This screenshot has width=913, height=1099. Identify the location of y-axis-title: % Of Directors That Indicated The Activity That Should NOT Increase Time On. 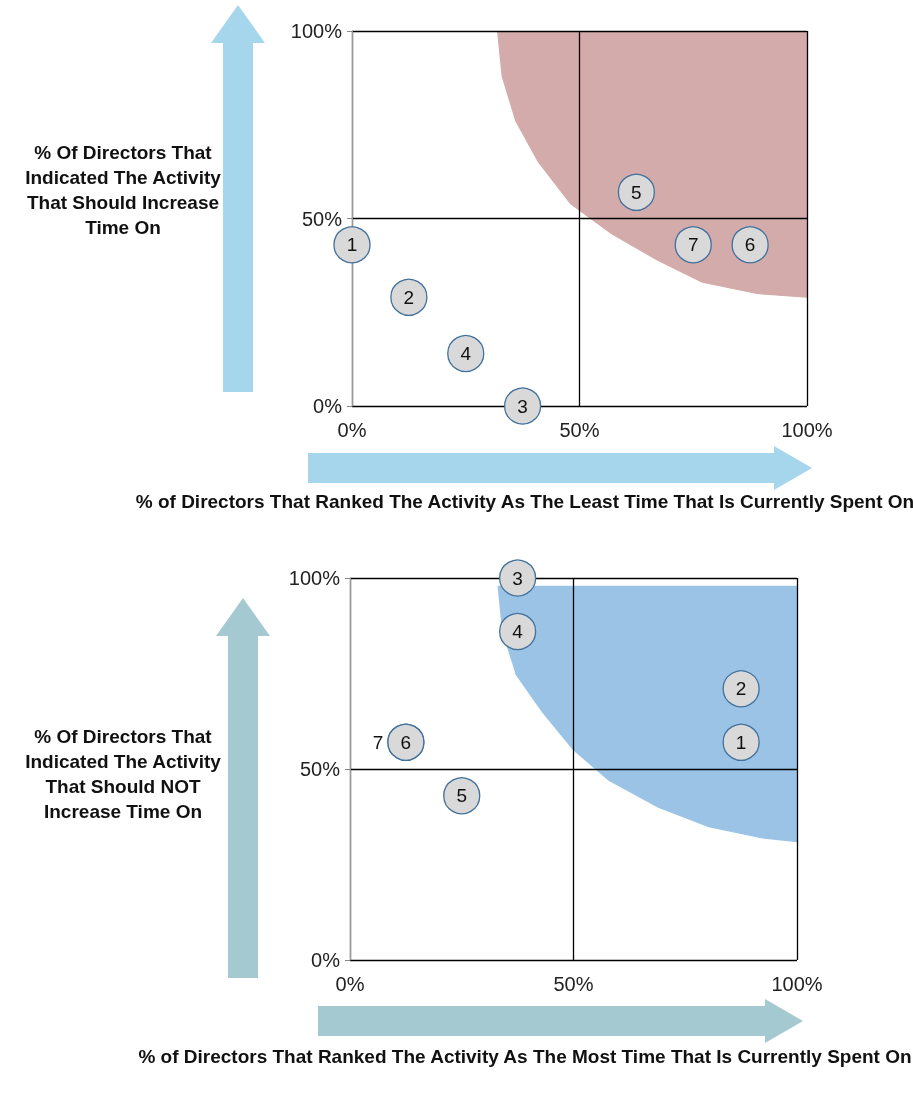
(123, 774).